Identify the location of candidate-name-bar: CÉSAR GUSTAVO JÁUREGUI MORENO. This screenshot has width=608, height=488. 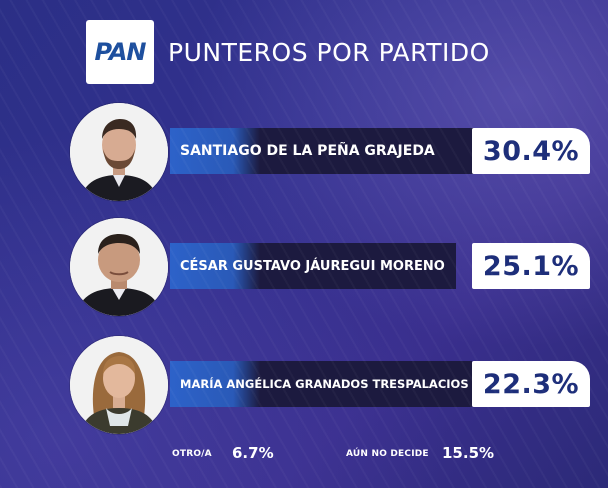
(313, 266).